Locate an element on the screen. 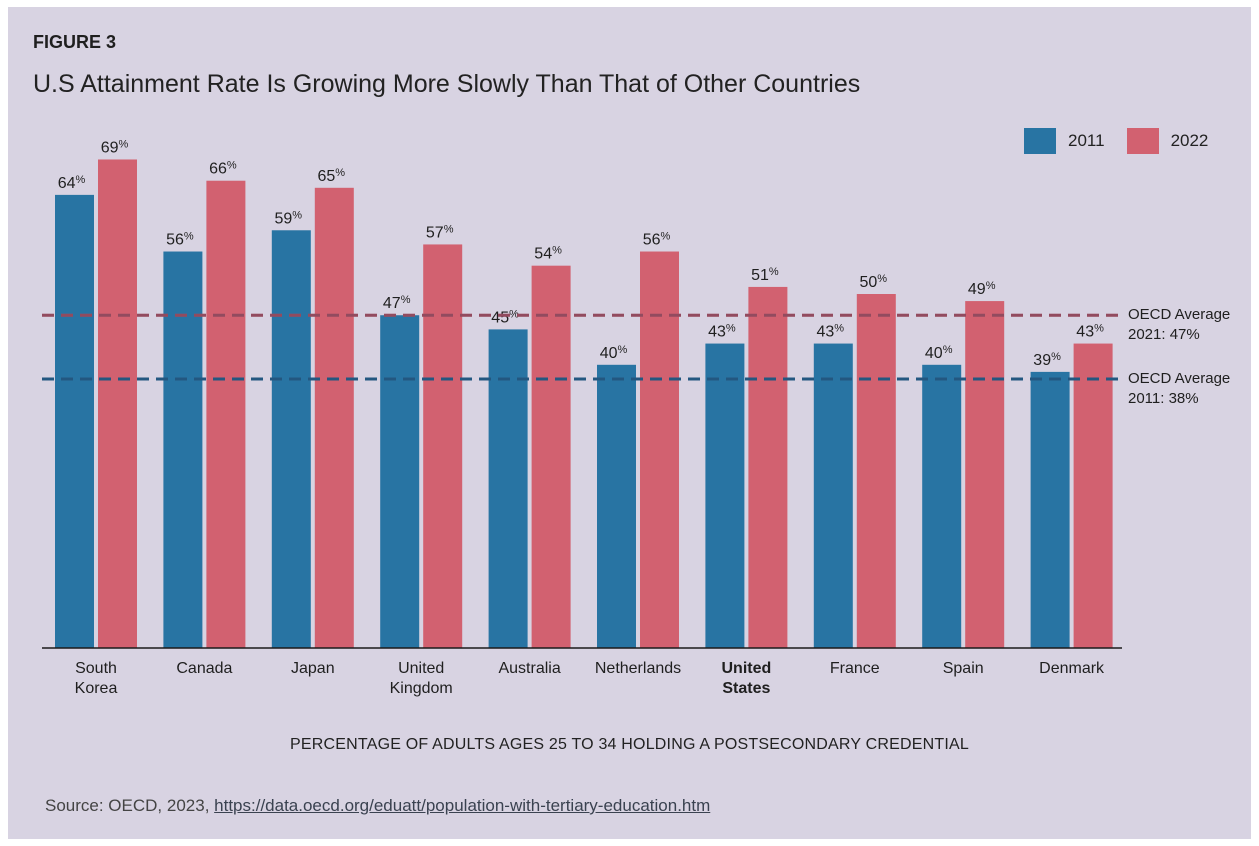 The image size is (1259, 846). data-label-2022-0: 69% is located at coordinates (115, 147).